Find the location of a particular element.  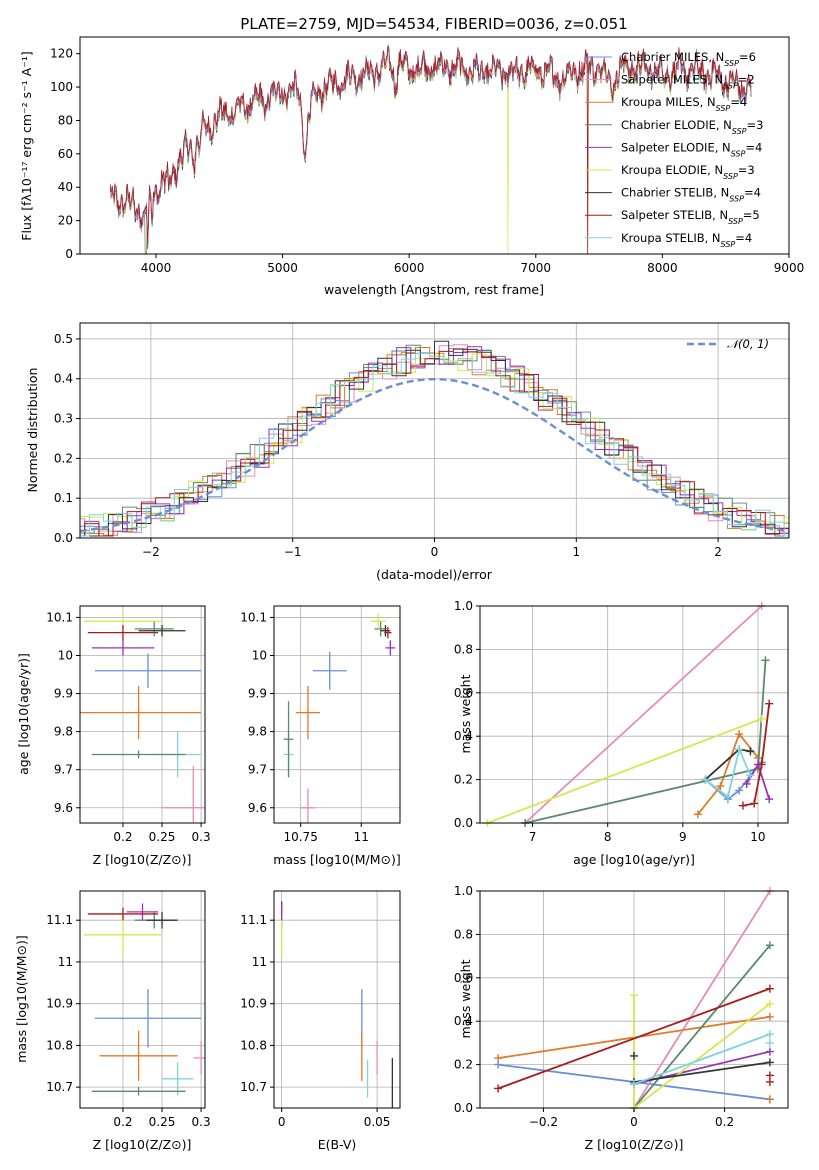

y-tick-label: 10.7 is located at coordinates (59, 1087).